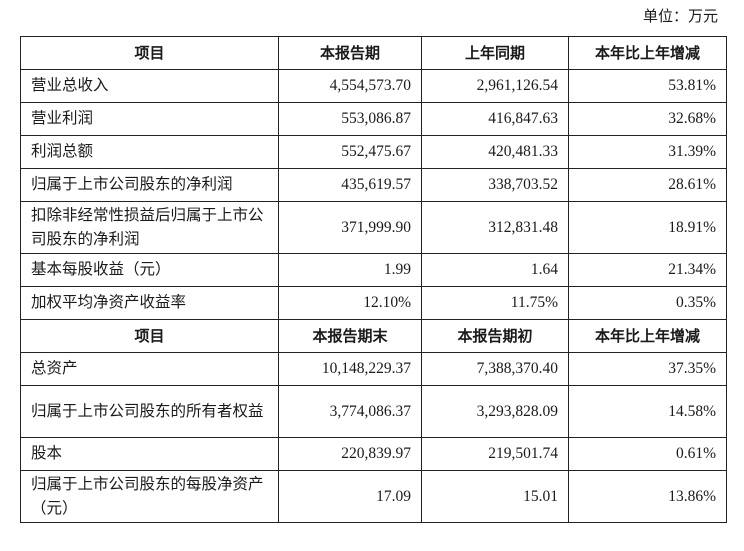  I want to click on cell-current: 4,554,573.70, so click(350, 86).